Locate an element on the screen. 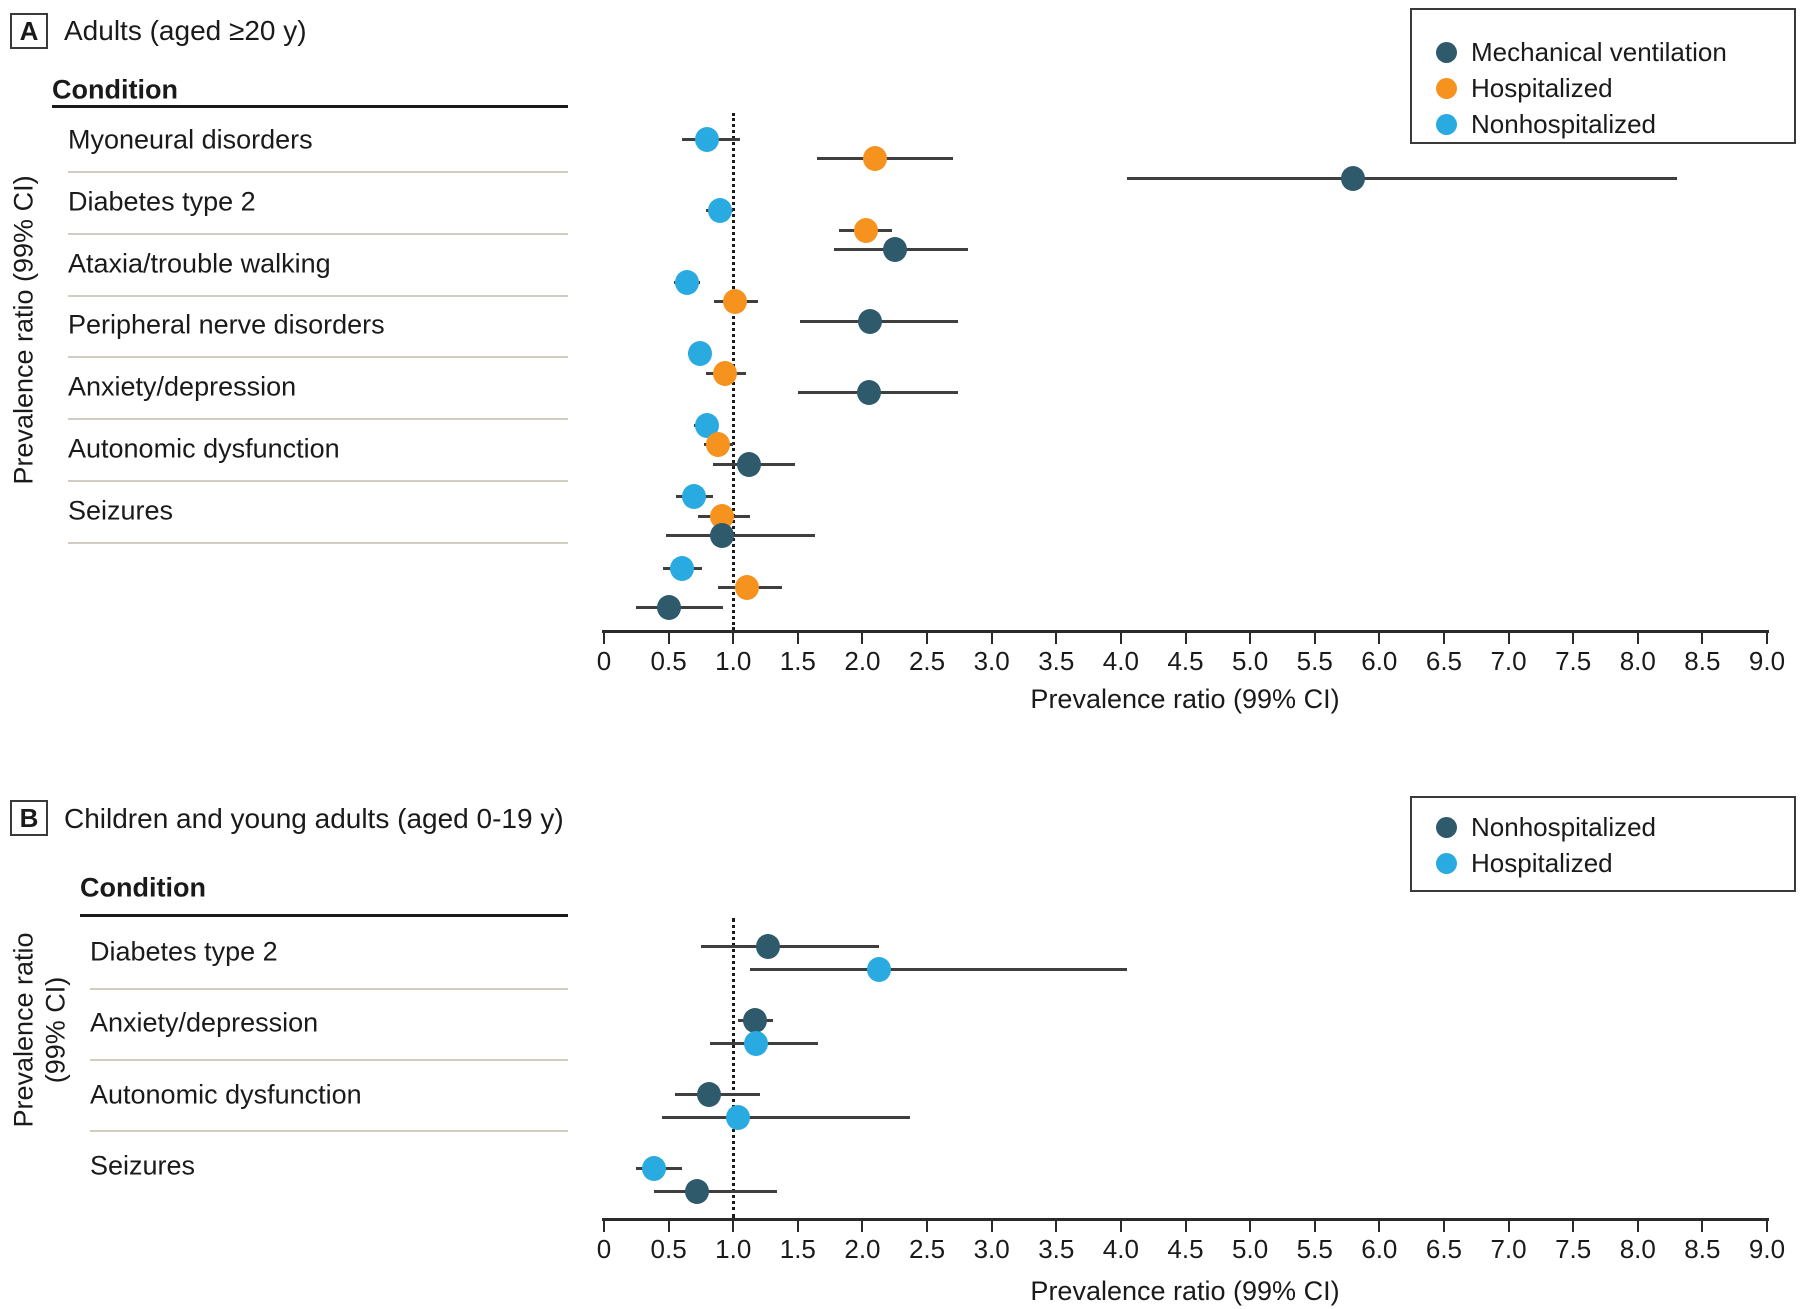 The image size is (1800, 1309). condition-label: Peripheral nerve disorders is located at coordinates (226, 324).